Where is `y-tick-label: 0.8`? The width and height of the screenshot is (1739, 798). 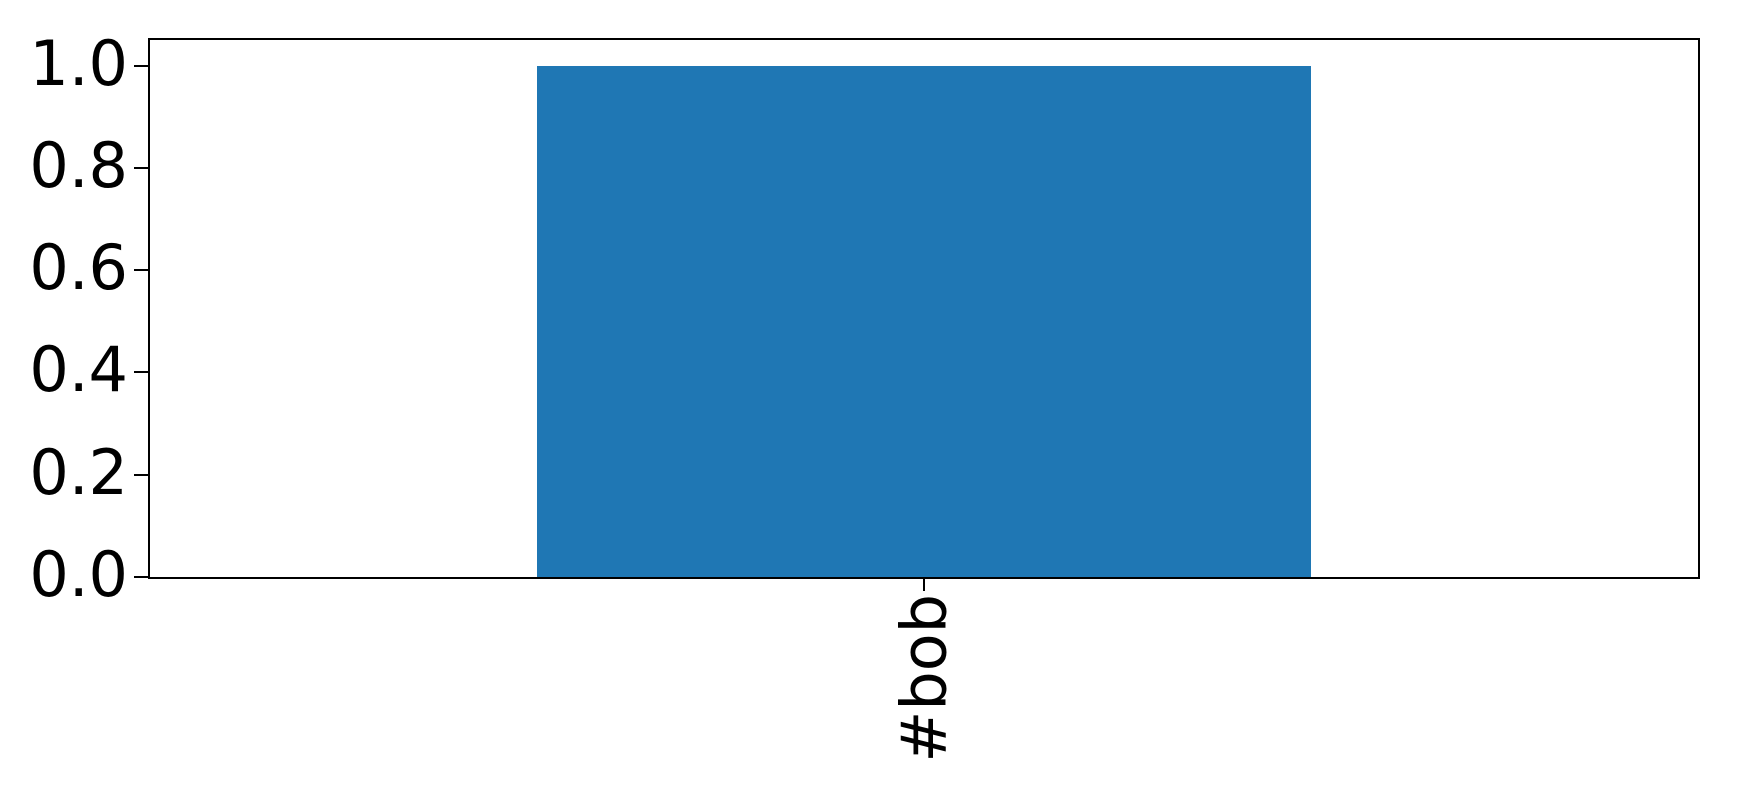 y-tick-label: 0.8 is located at coordinates (78, 165).